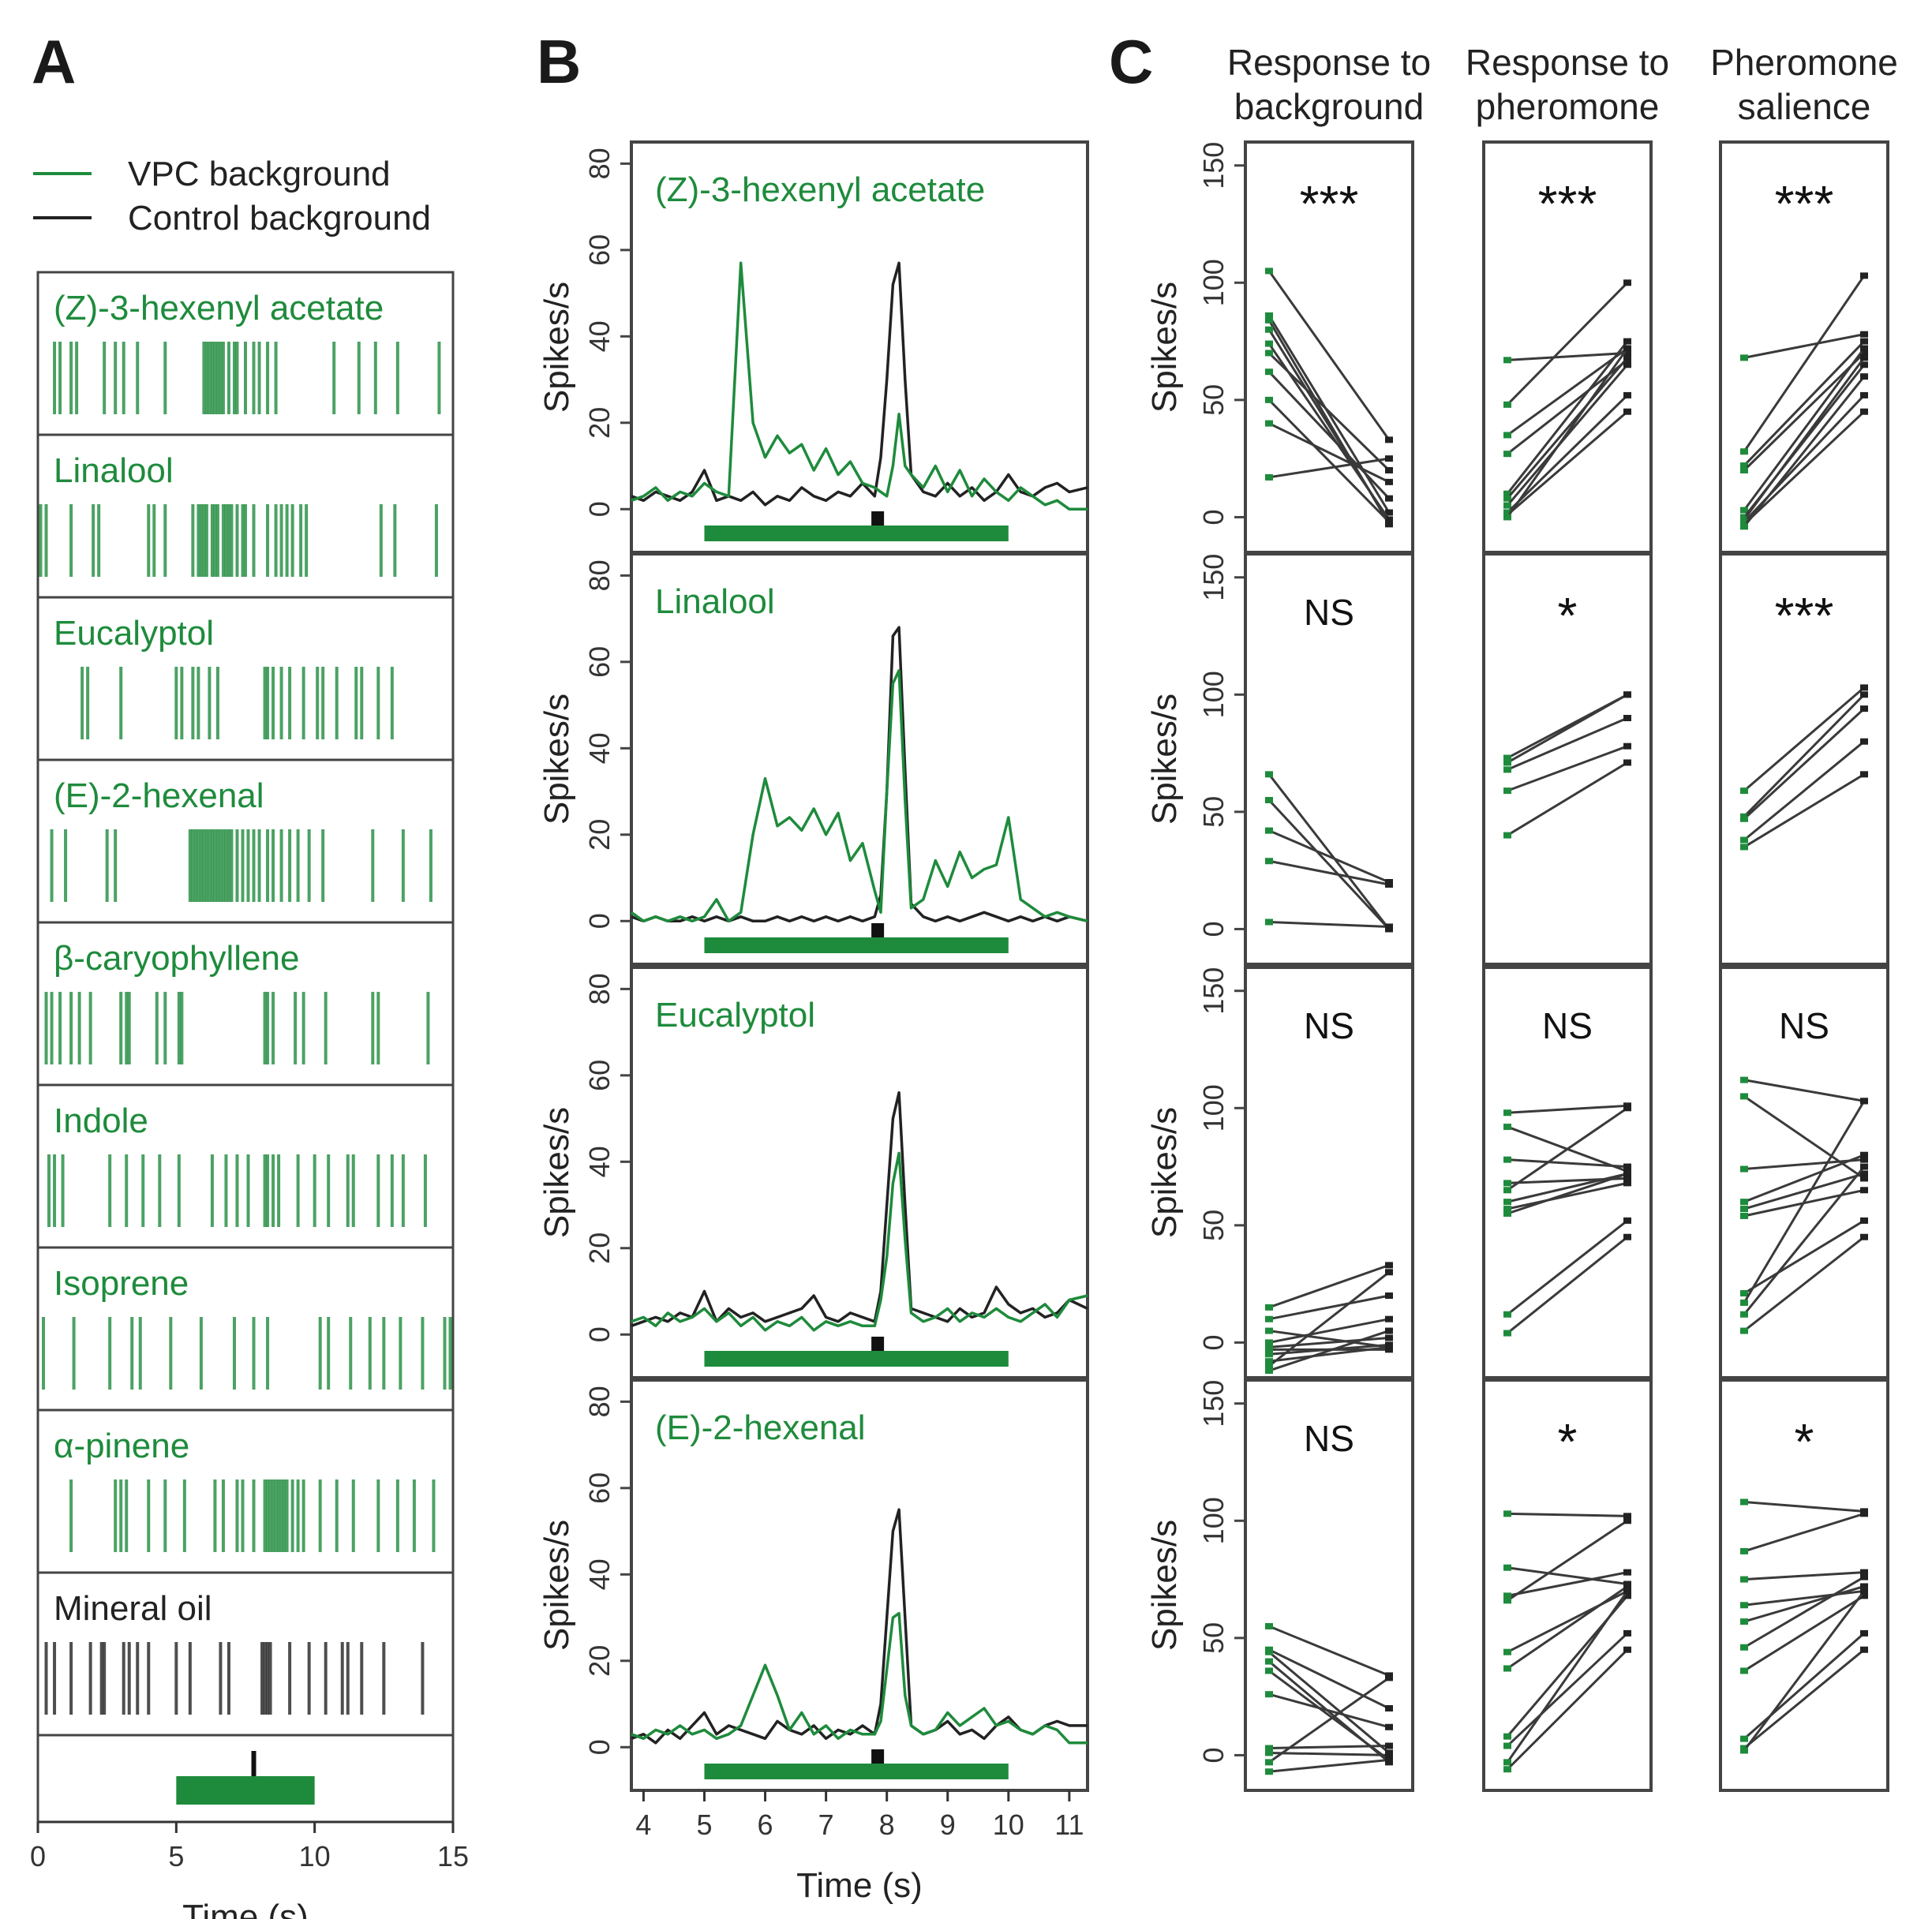  Describe the element at coordinates (1567, 203) in the screenshot. I see `significance-label: ***` at that location.